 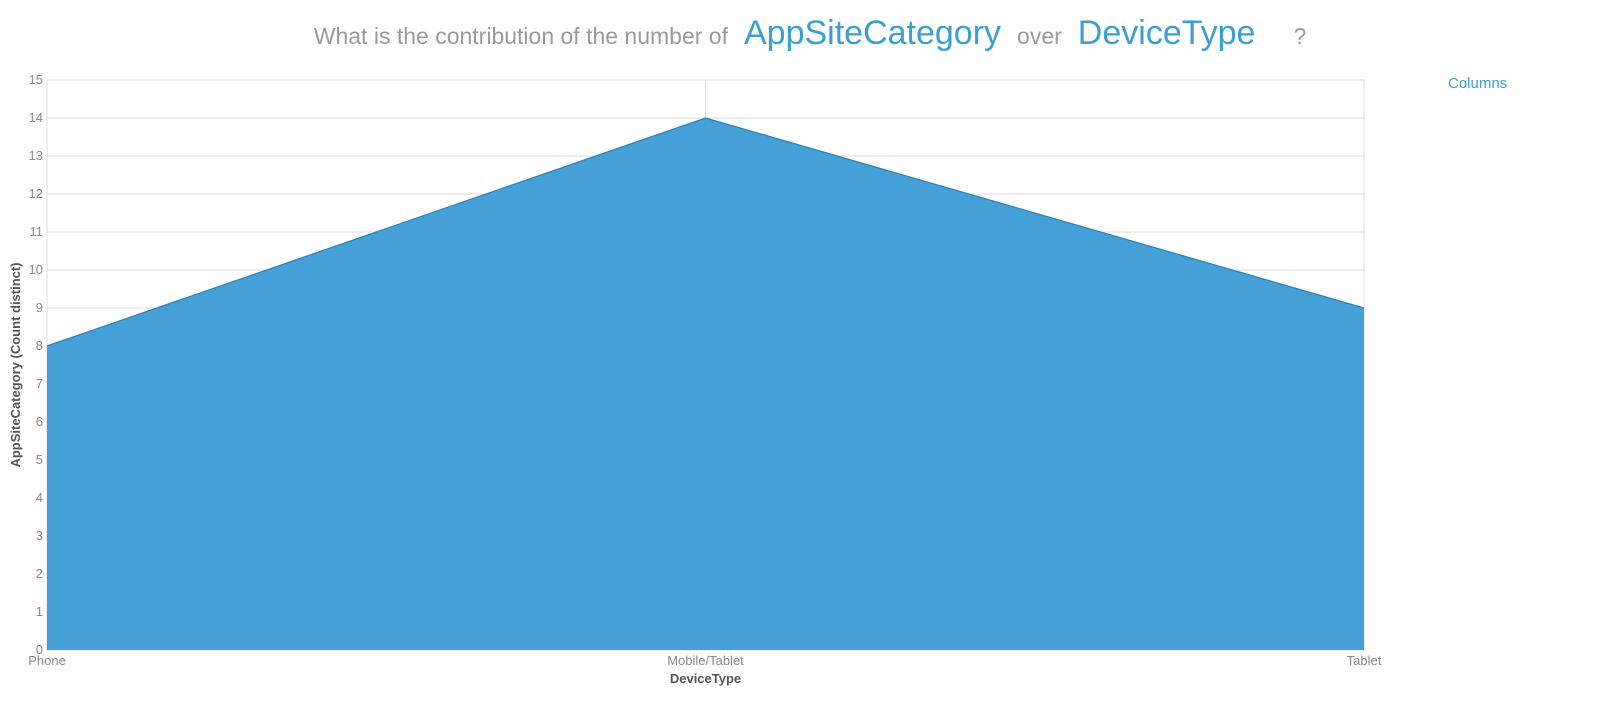 I want to click on y-tick-label: 11, so click(x=37, y=231).